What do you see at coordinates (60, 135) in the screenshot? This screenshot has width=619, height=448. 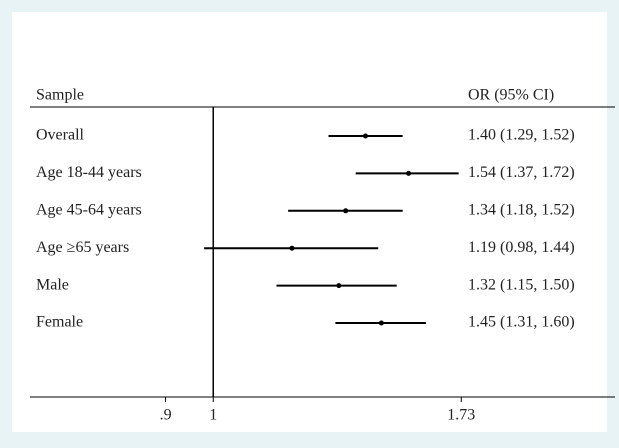 I see `row-label: Overall` at bounding box center [60, 135].